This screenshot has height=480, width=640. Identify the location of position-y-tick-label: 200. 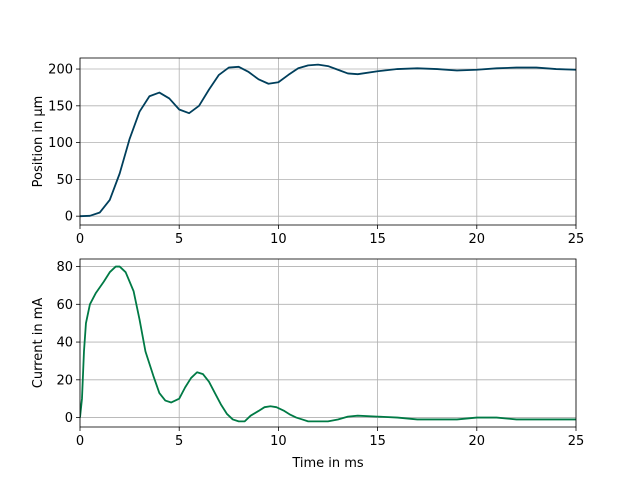
(60, 70).